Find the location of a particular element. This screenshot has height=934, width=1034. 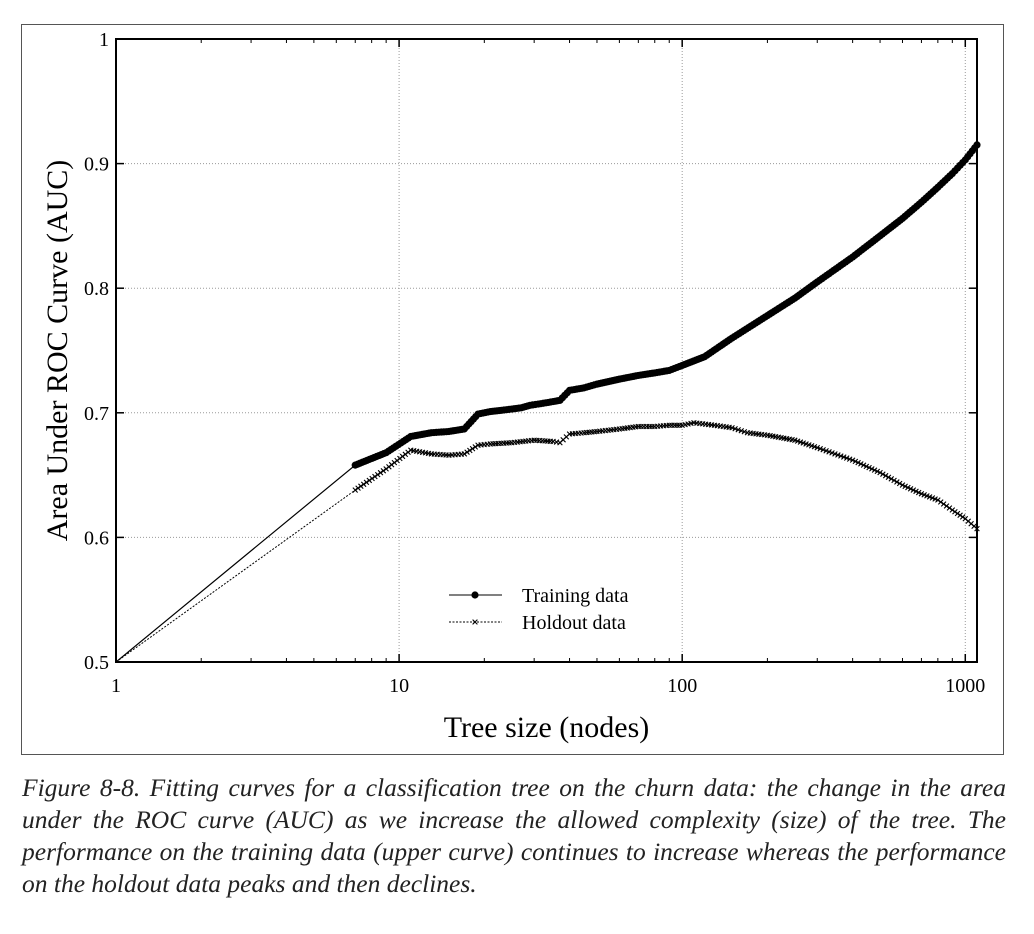

legend-item: Holdout data is located at coordinates (537, 623).